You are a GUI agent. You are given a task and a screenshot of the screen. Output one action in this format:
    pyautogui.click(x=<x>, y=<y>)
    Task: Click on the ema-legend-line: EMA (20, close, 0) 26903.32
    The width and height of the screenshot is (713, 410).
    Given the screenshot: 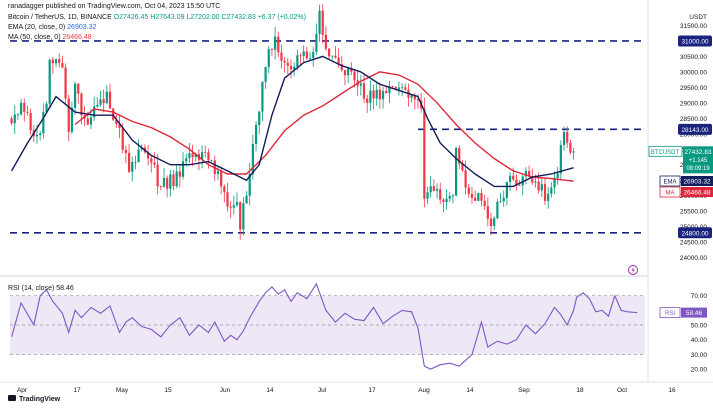 What is the action you would take?
    pyautogui.click(x=52, y=27)
    